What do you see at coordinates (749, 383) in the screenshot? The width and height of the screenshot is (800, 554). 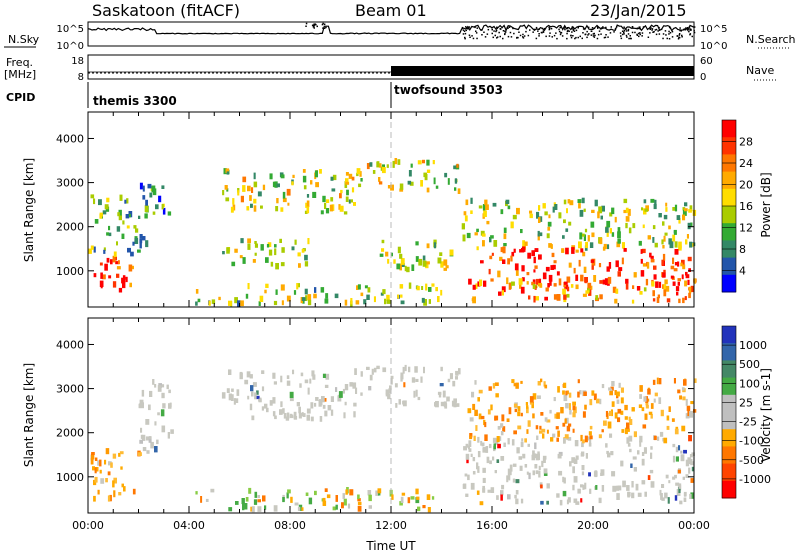 I see `colorbar-tick-label: 100` at bounding box center [749, 383].